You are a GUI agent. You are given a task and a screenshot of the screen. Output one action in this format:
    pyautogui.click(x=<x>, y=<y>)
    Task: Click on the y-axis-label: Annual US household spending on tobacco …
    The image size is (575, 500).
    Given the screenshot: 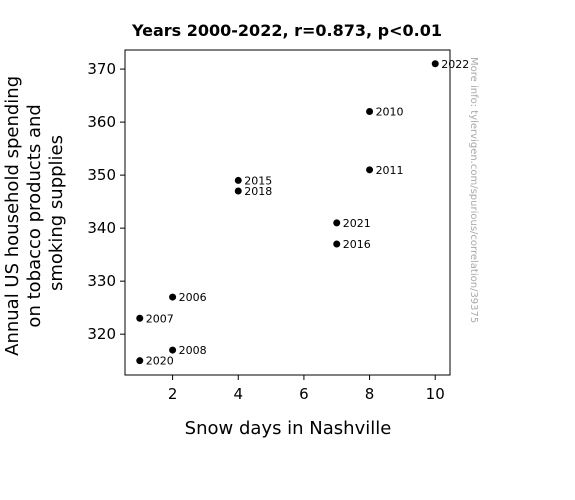 What is the action you would take?
    pyautogui.click(x=34, y=213)
    